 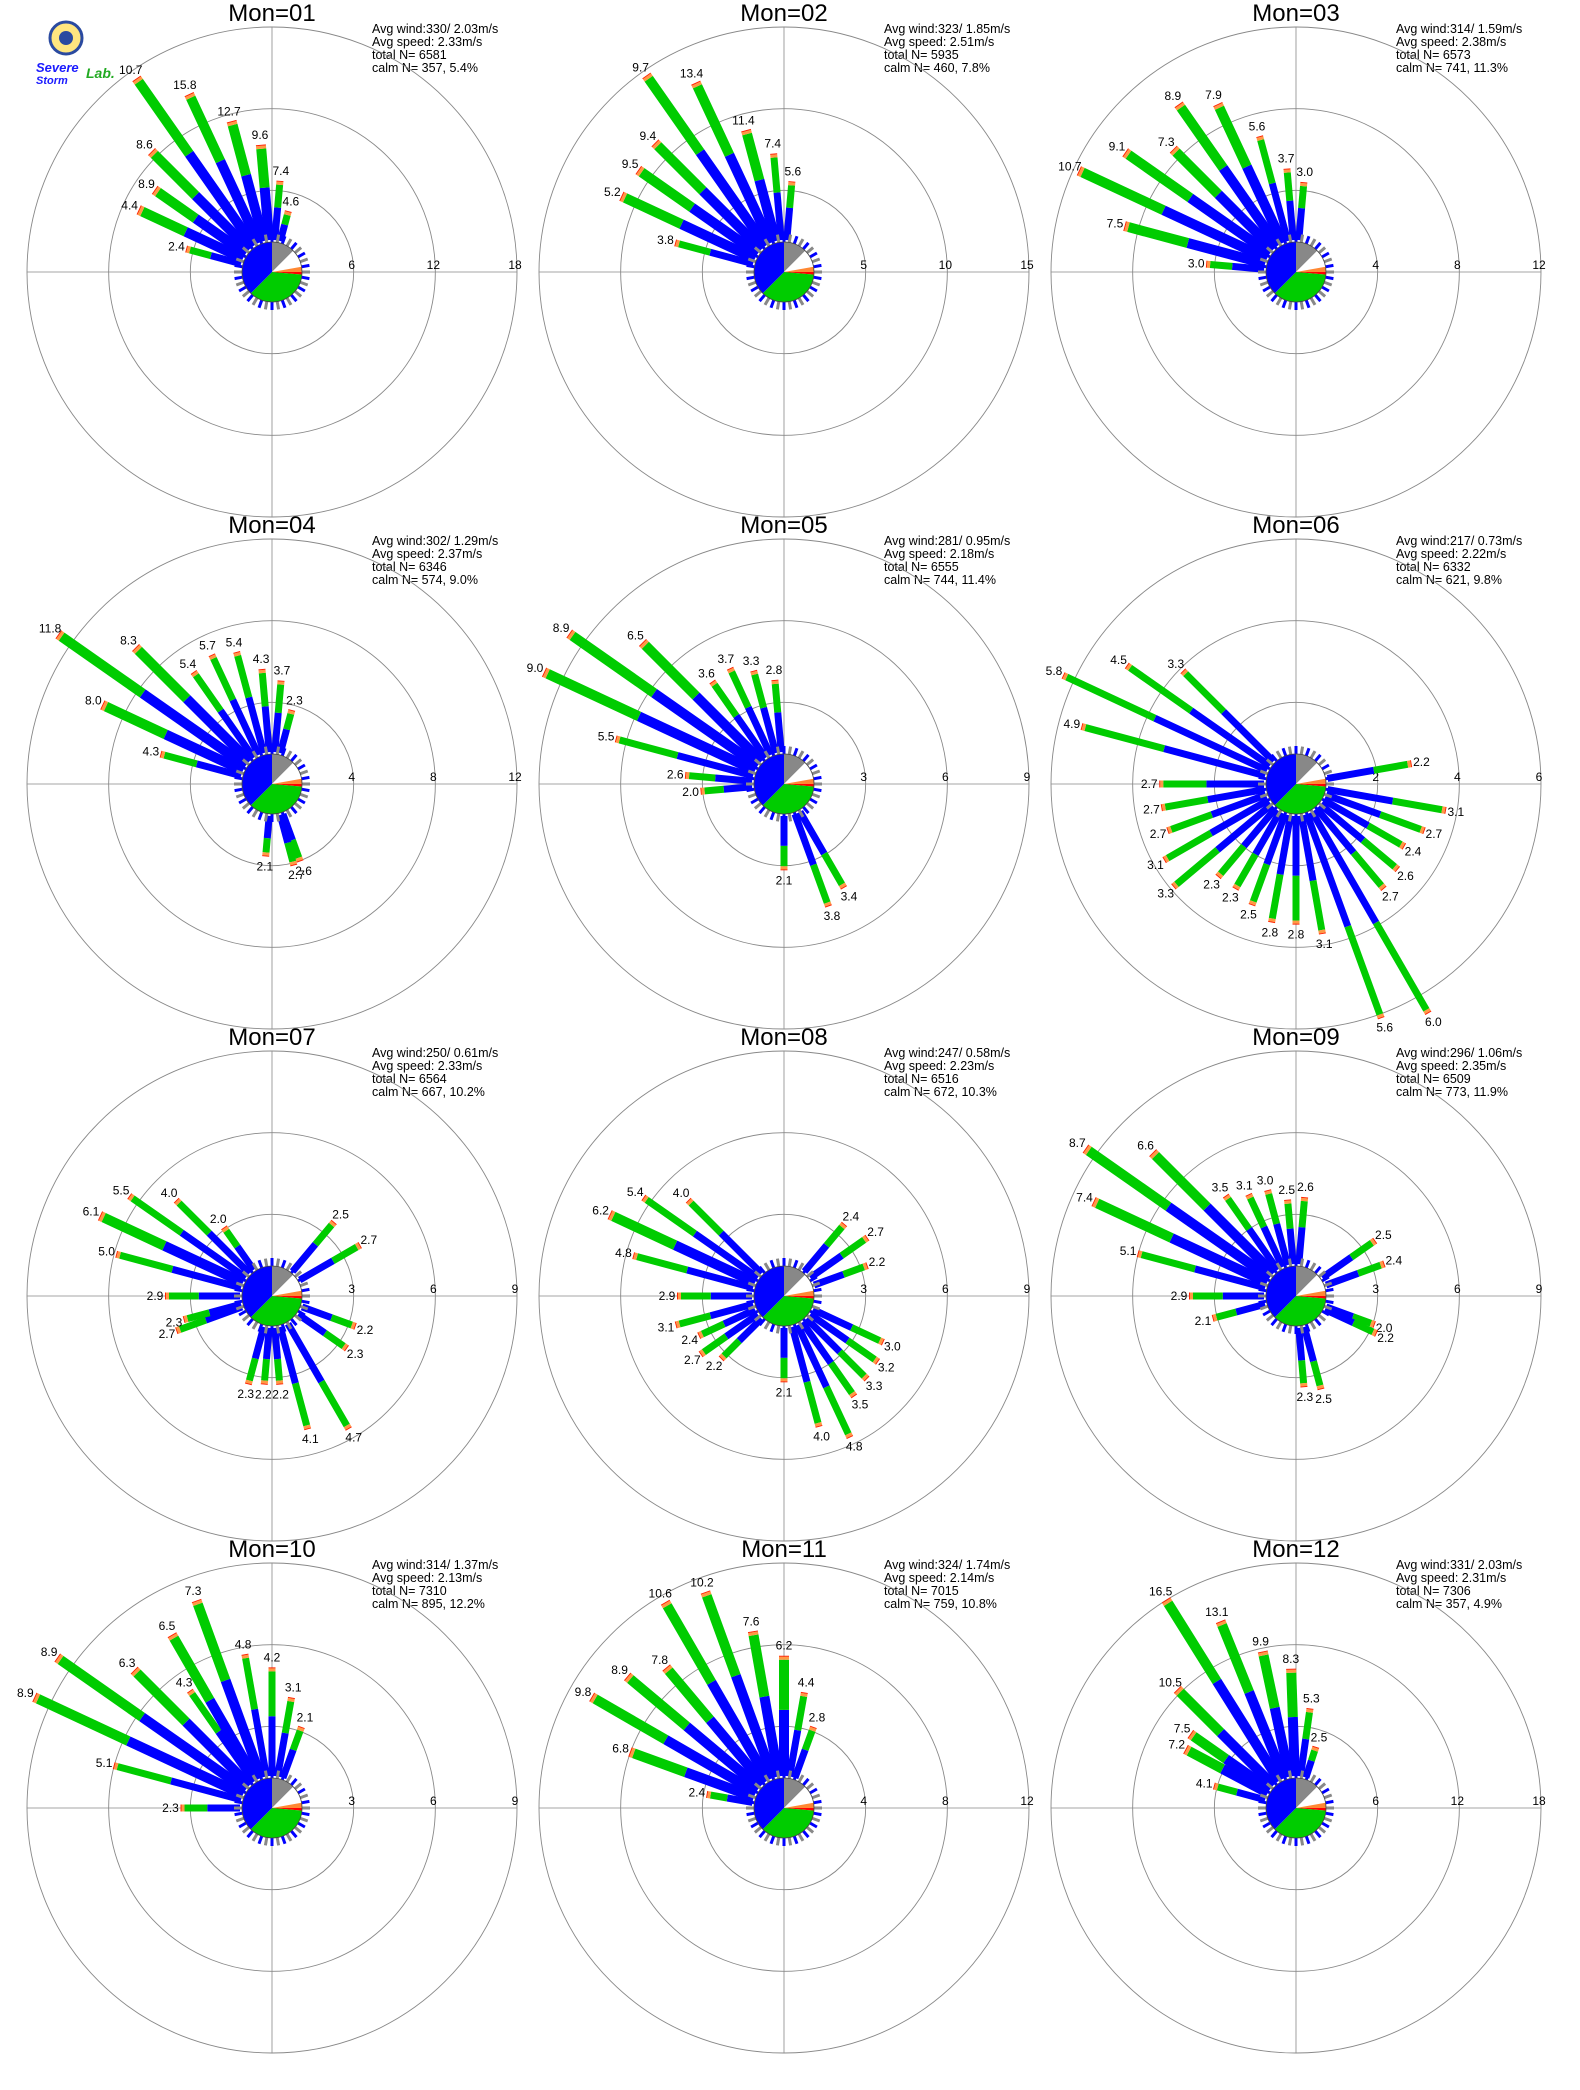 I want to click on stat-line: total N= 7310, so click(x=409, y=1591).